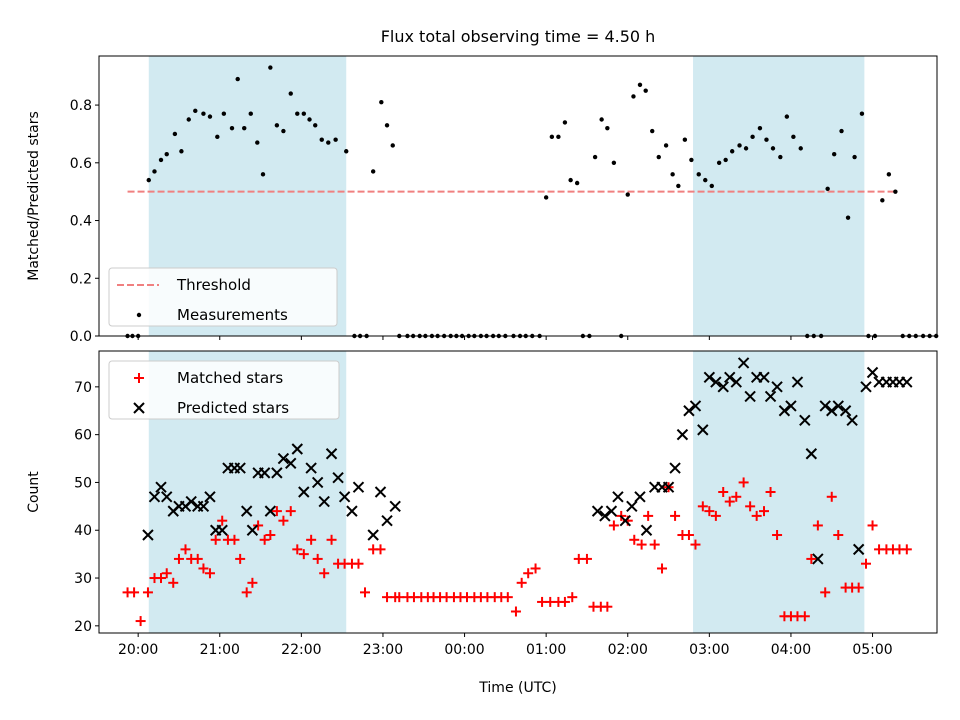 This screenshot has width=960, height=720. I want to click on legend-entry: Threshold, so click(213, 285).